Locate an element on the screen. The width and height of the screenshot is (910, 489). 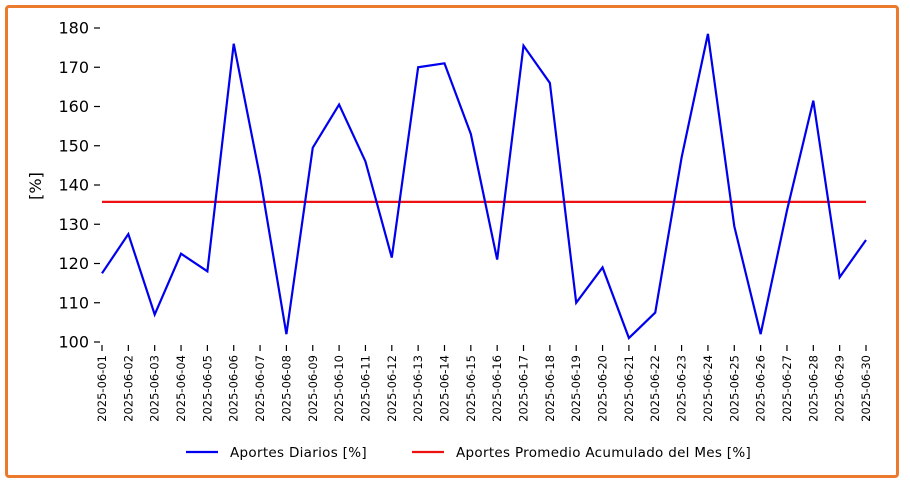
y-axis: 100 110 120 130 140 150 160 170 180 is located at coordinates (79, 185).